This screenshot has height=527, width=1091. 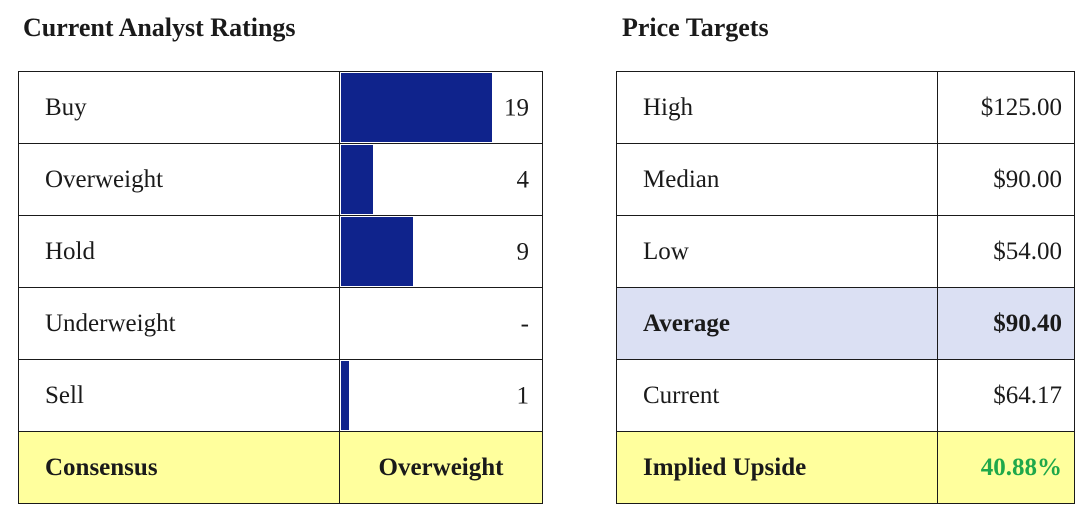 I want to click on target-row-average: Average $90.40, so click(x=845, y=323).